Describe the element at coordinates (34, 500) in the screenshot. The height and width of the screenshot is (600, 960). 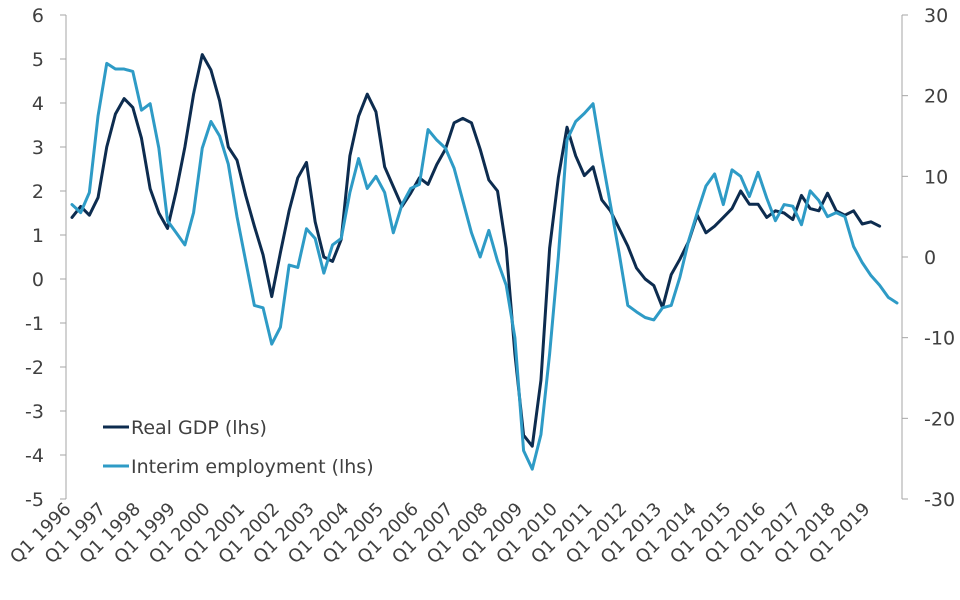
I see `left-y-tick-label: -5` at that location.